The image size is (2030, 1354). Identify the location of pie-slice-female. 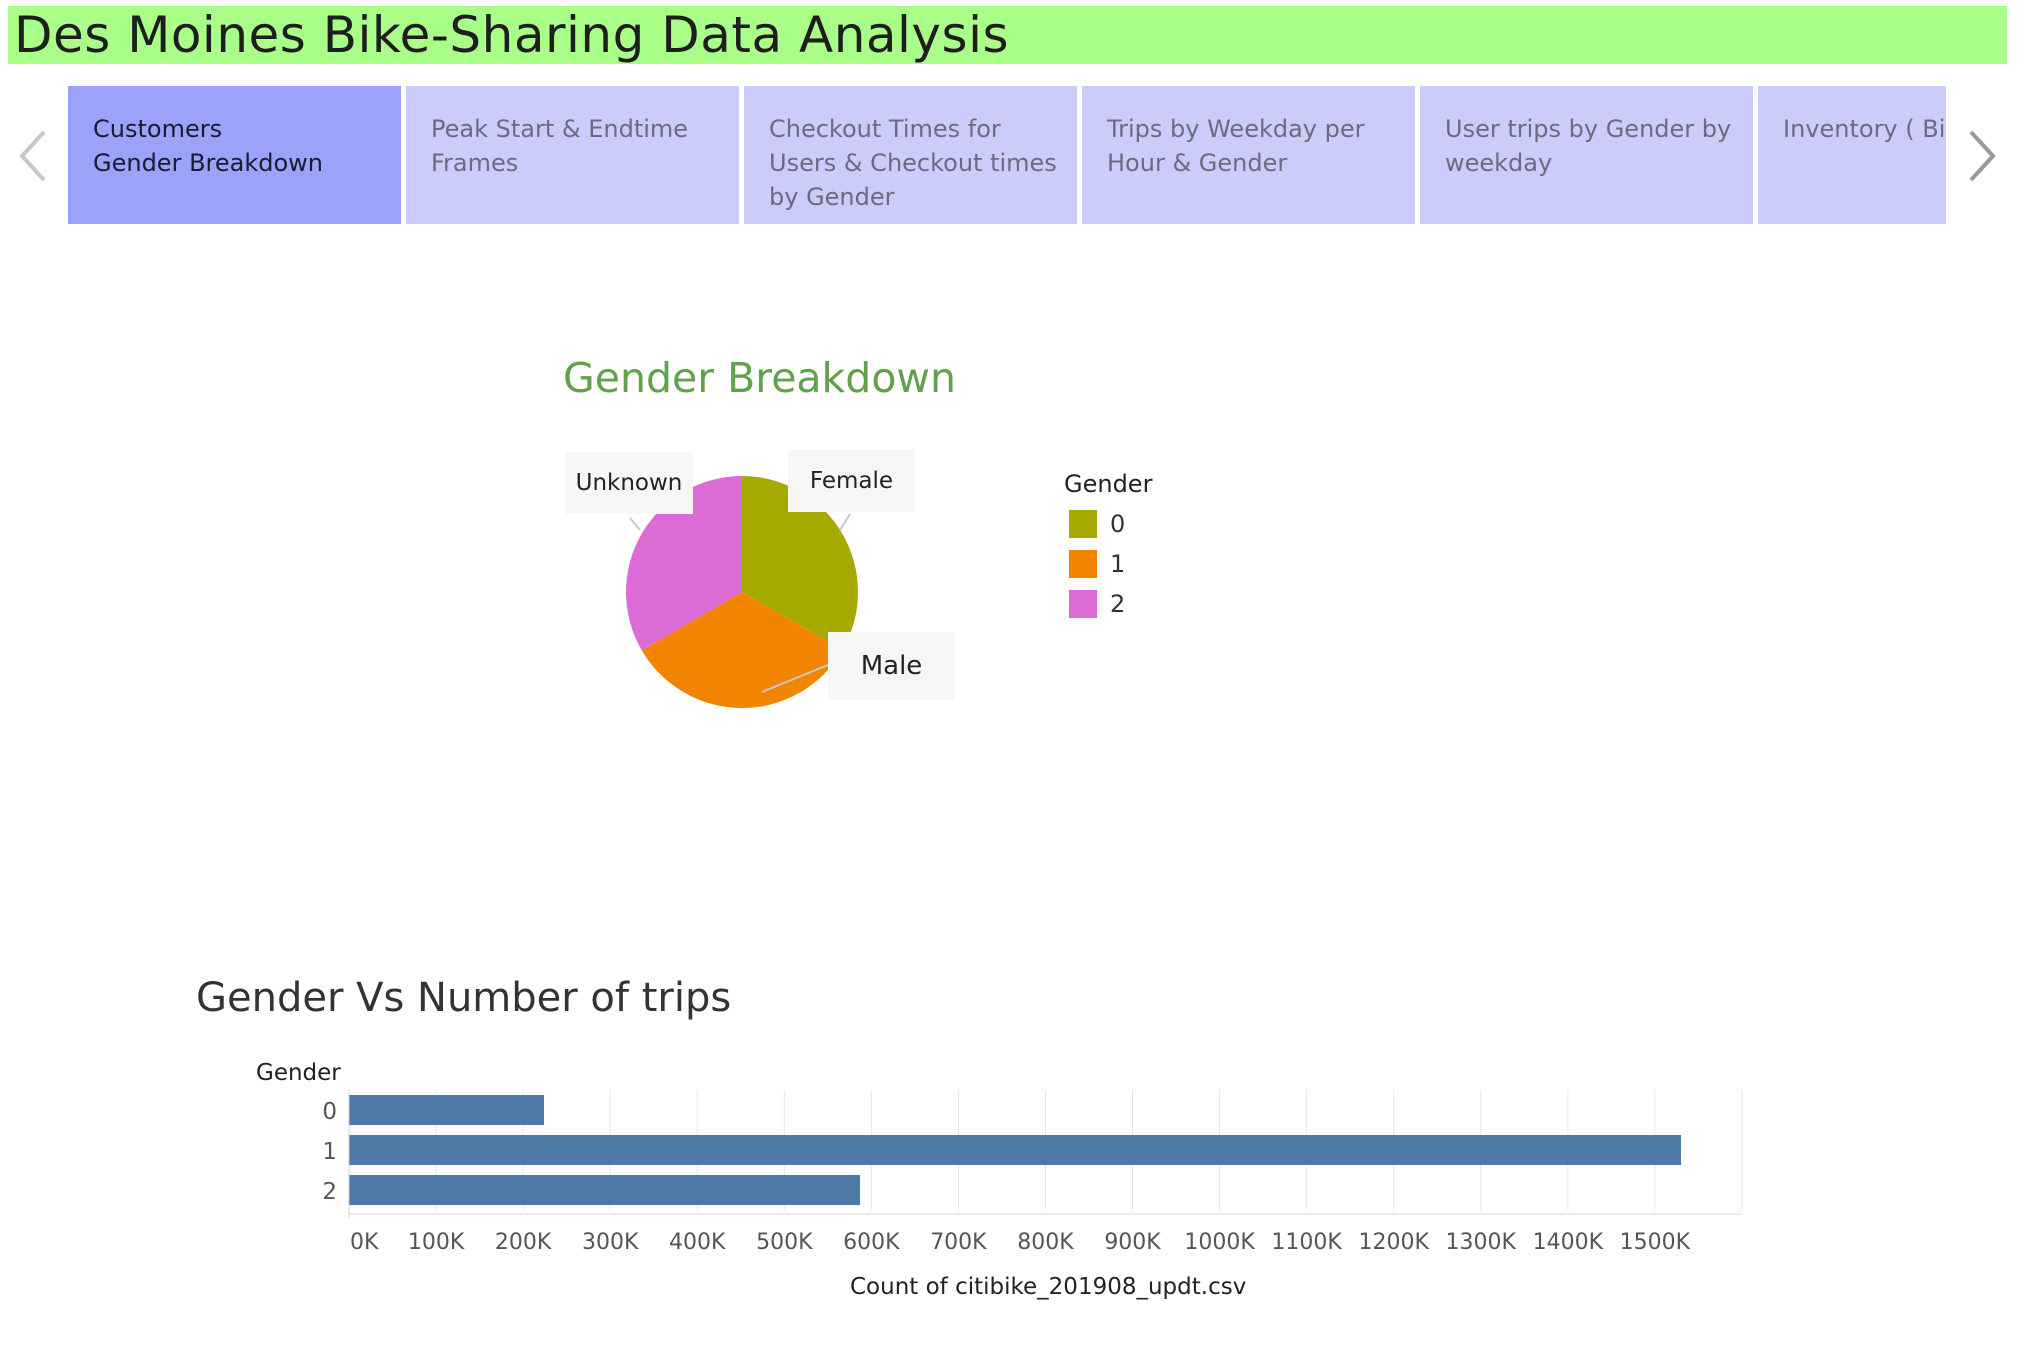
(800, 563).